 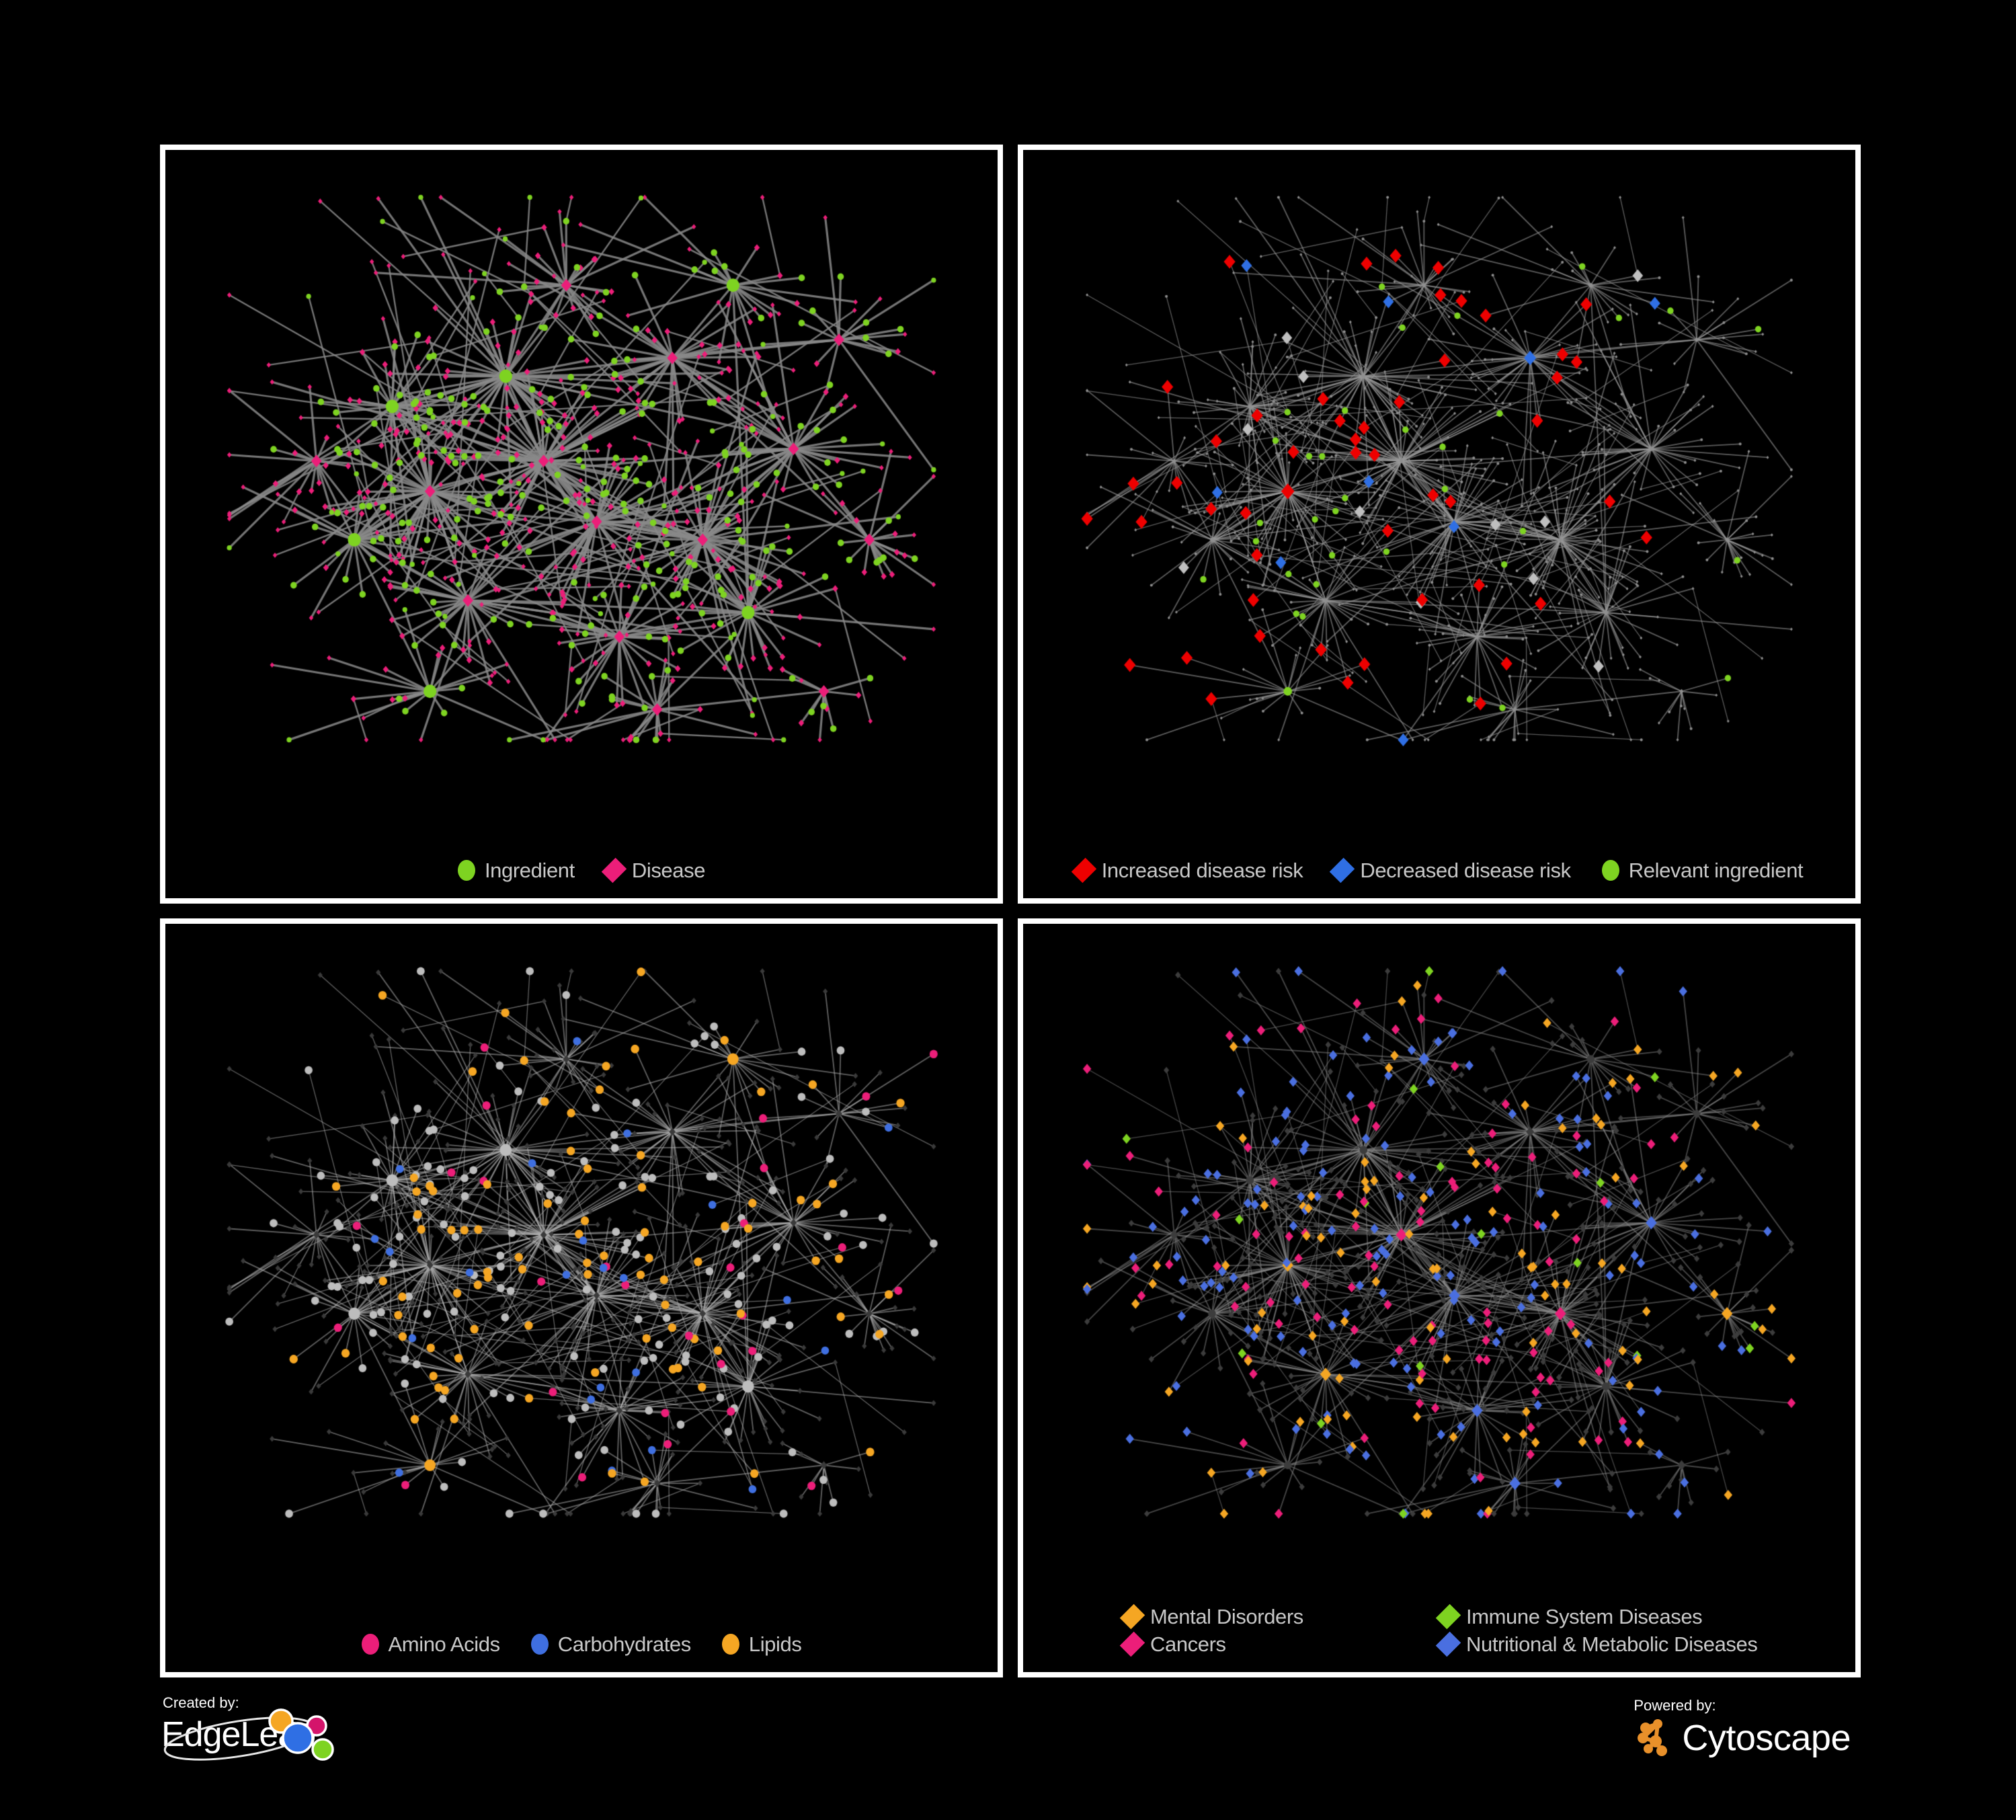 I want to click on powered-by-kicker: Powered by:, so click(x=1675, y=1705).